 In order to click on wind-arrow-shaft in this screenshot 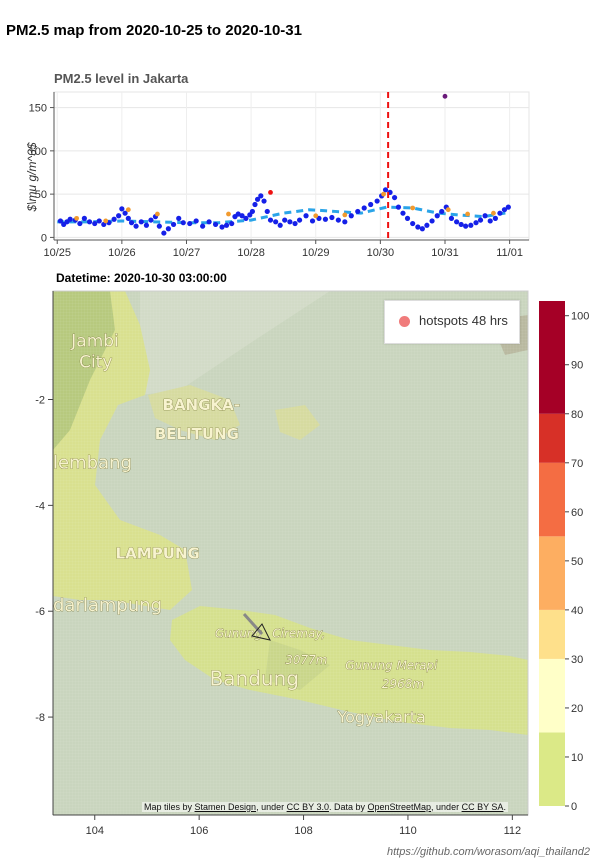, I will do `click(253, 624)`.